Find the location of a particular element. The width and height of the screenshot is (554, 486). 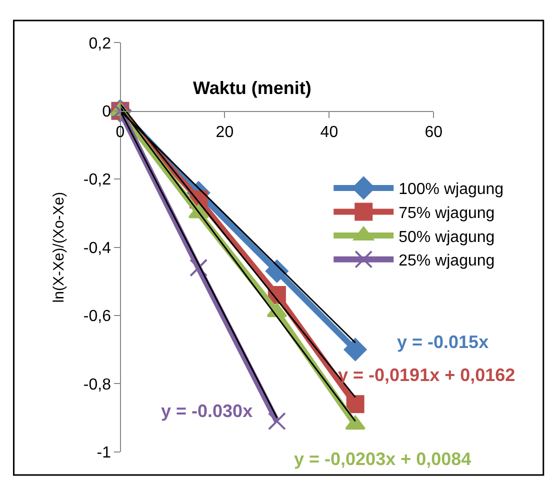

y-tick-label: 0 is located at coordinates (107, 111).